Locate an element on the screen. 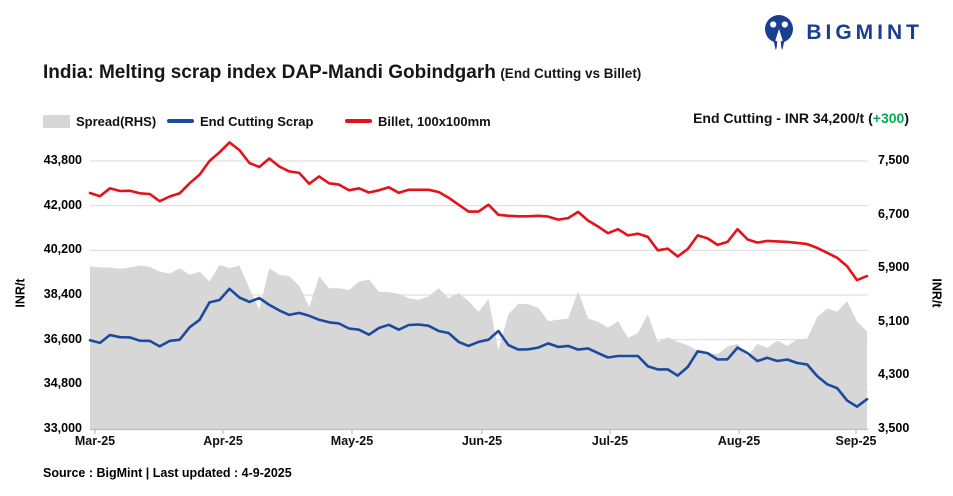  left-axis-tick: 36,600 is located at coordinates (62, 339).